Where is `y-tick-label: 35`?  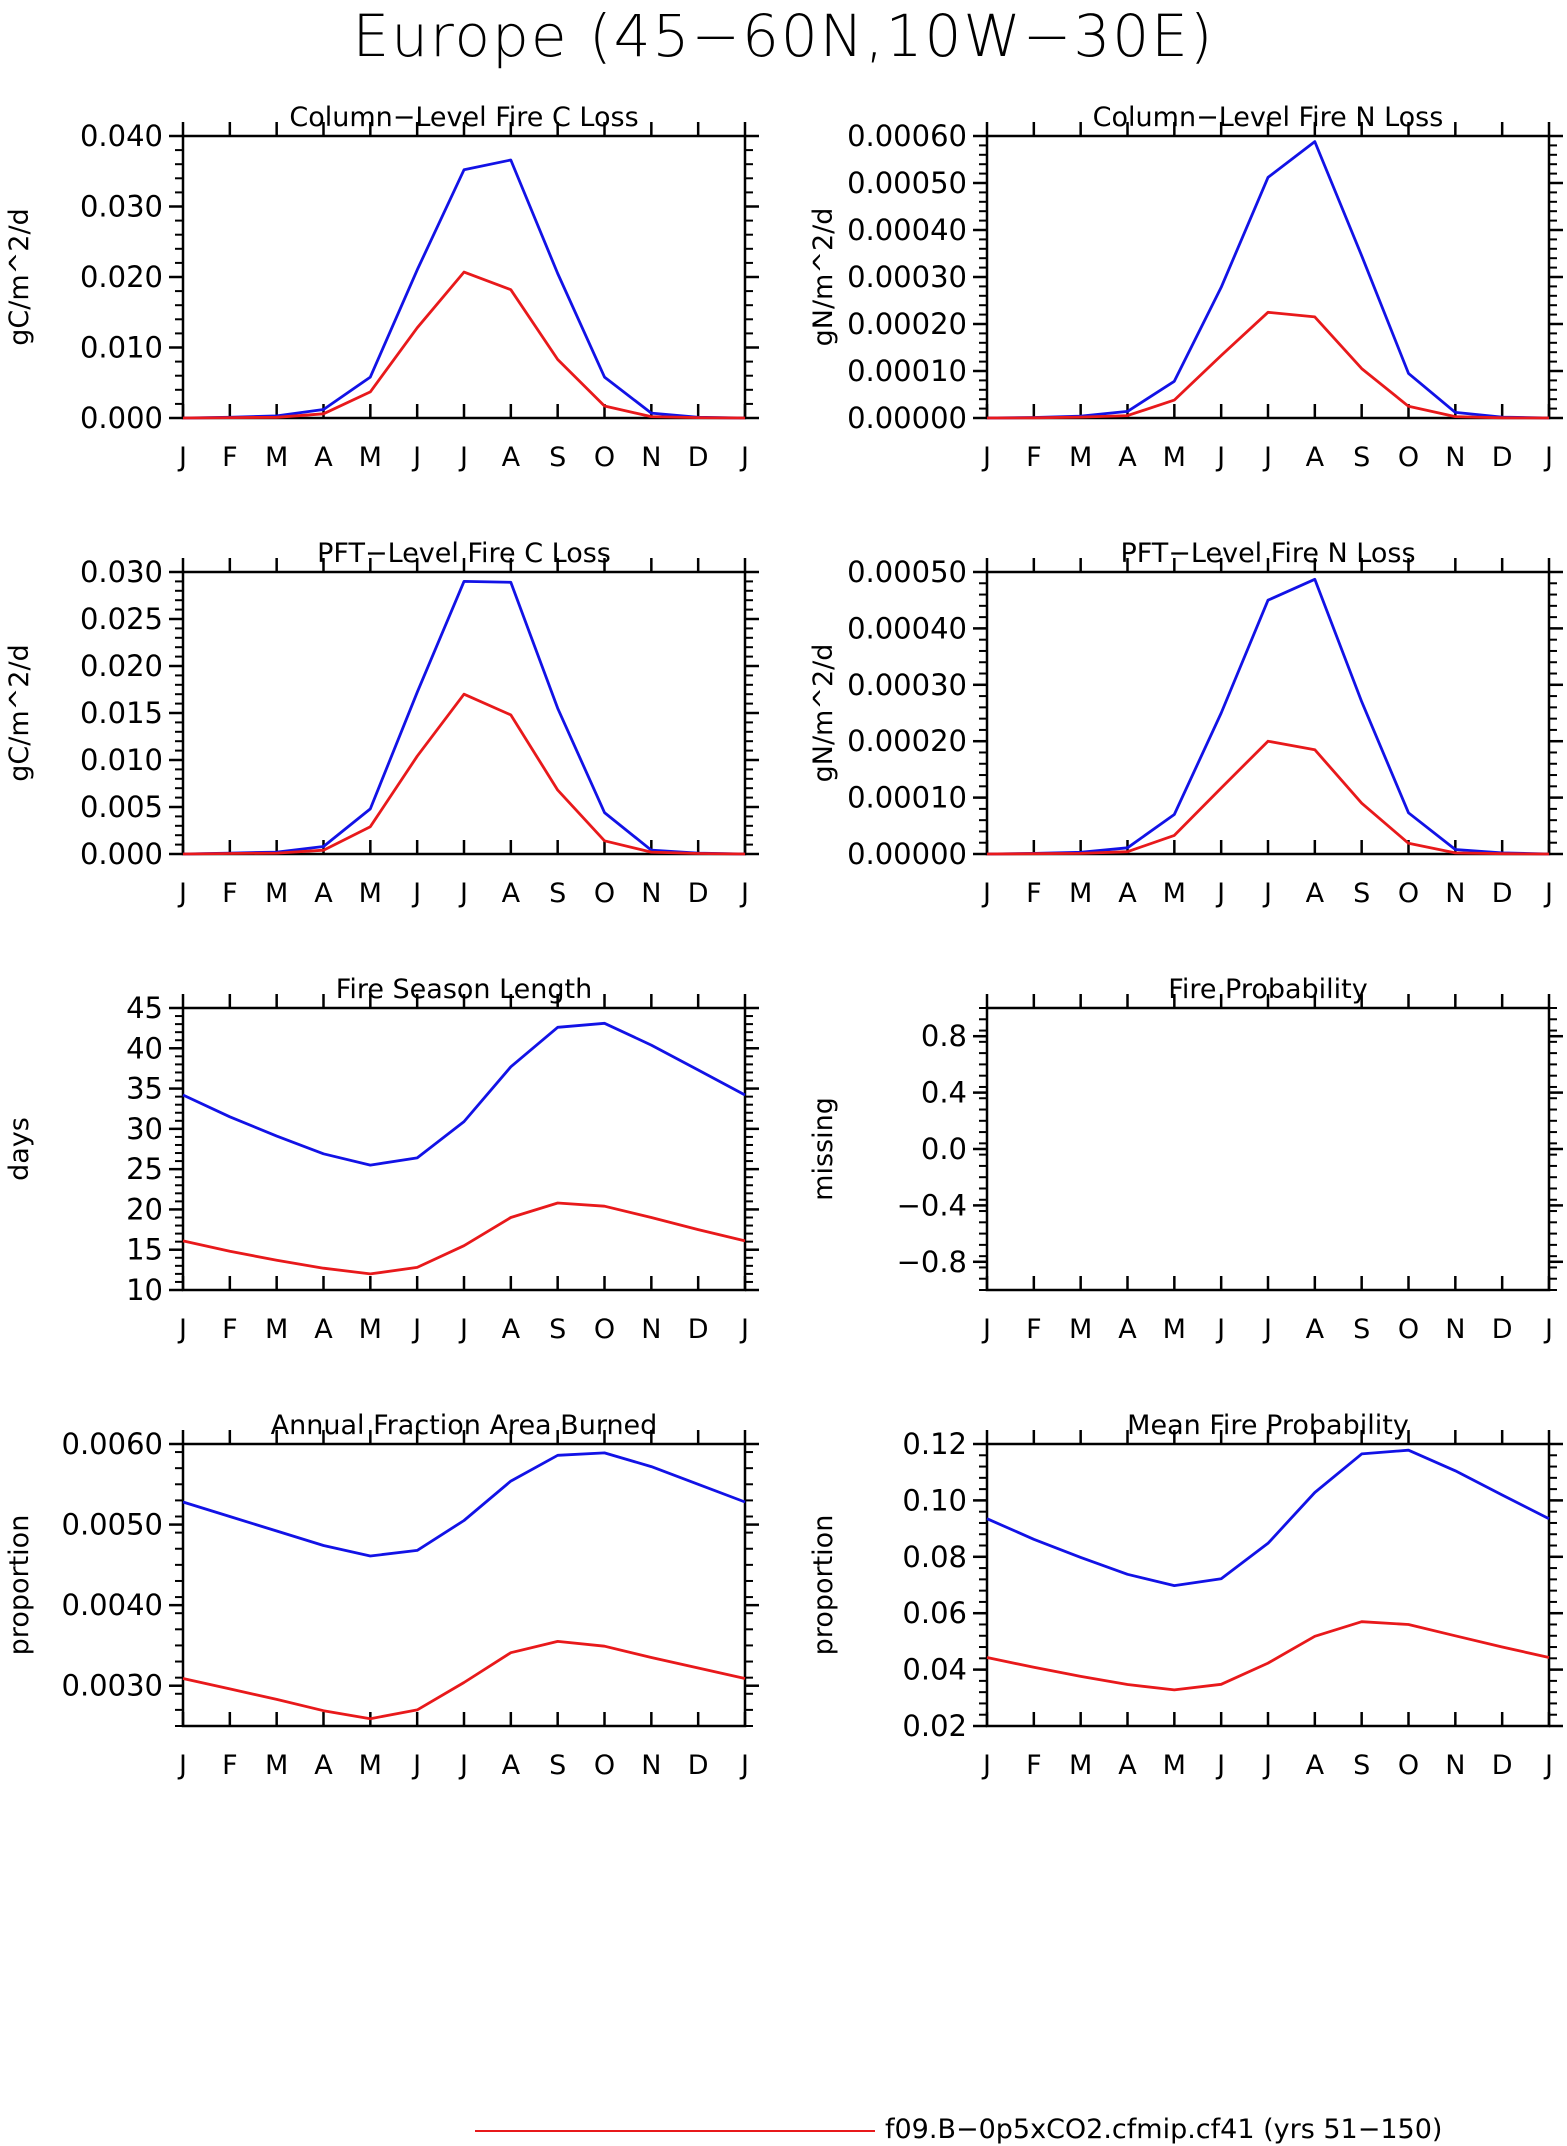 y-tick-label: 35 is located at coordinates (144, 1089).